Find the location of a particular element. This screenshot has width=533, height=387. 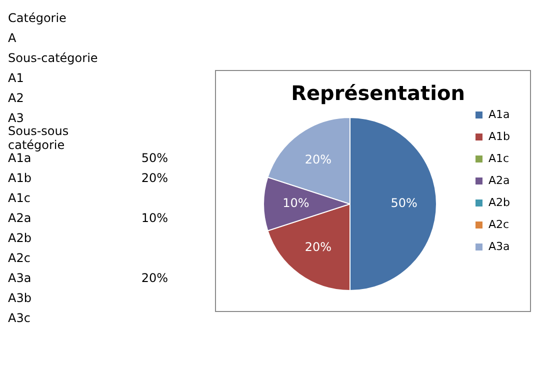

legend-label: A2b is located at coordinates (499, 202).